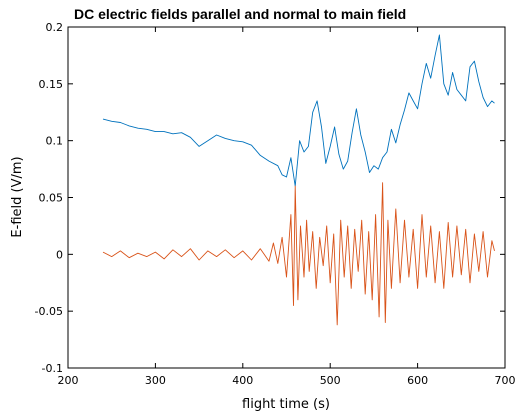 This screenshot has width=520, height=415. Describe the element at coordinates (59, 254) in the screenshot. I see `y-tick-label: 0` at that location.